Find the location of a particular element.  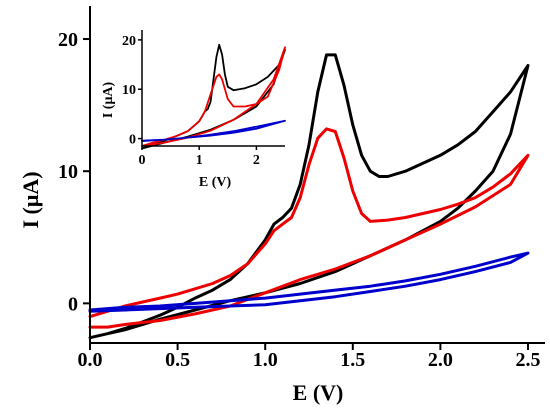

main-x-tick-label-4: 2.0 is located at coordinates (440, 360).